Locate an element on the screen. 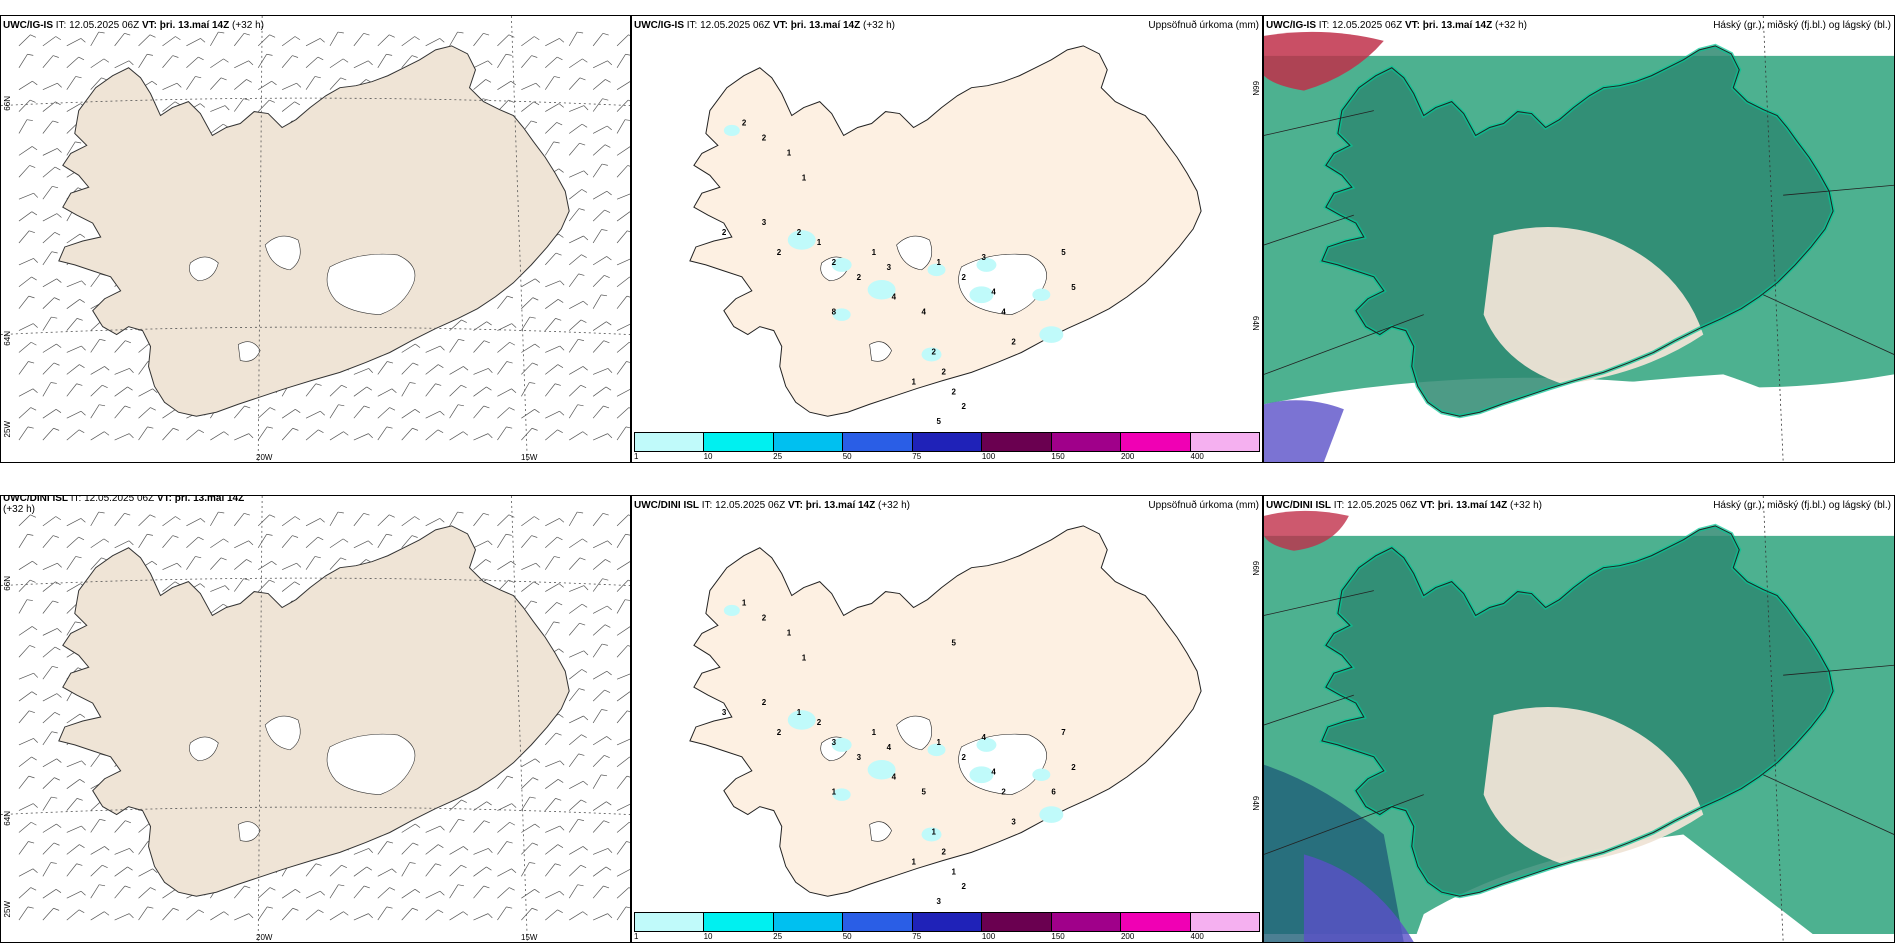 Image resolution: width=1900 pixels, height=950 pixels. precip-title: Uppsöfnuð úrkoma (mm) is located at coordinates (1203, 25).